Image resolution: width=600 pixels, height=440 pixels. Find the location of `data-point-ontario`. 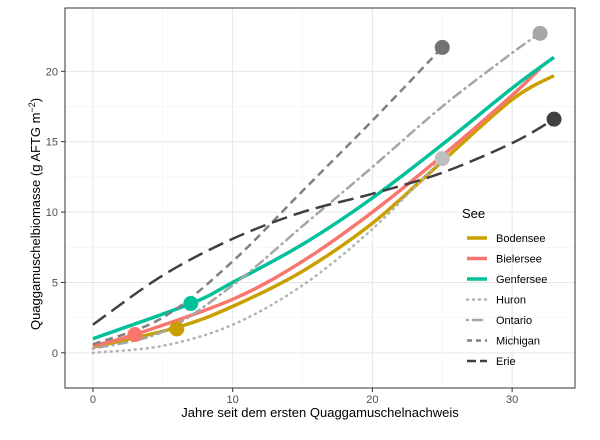

data-point-ontario is located at coordinates (540, 33).